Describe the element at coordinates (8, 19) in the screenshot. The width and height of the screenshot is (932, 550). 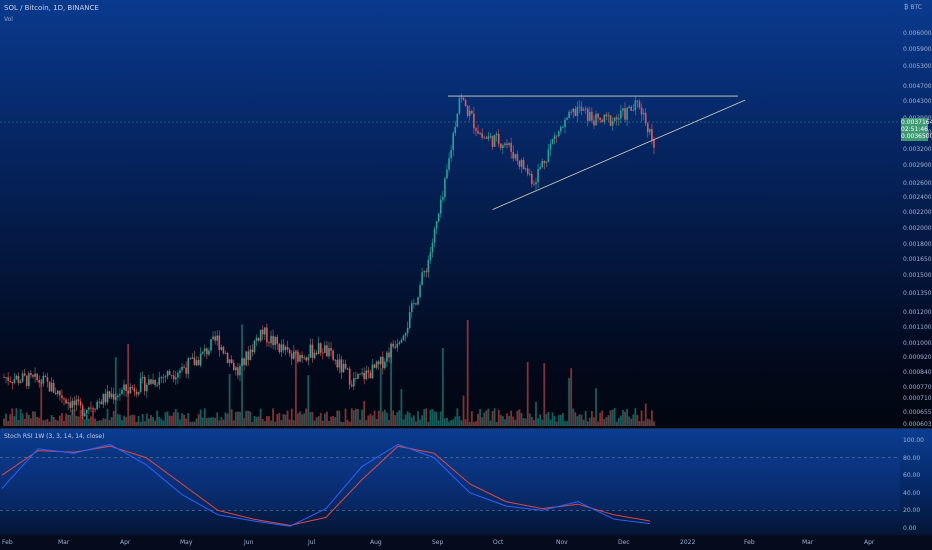
I see `volume-label: Vol` at that location.